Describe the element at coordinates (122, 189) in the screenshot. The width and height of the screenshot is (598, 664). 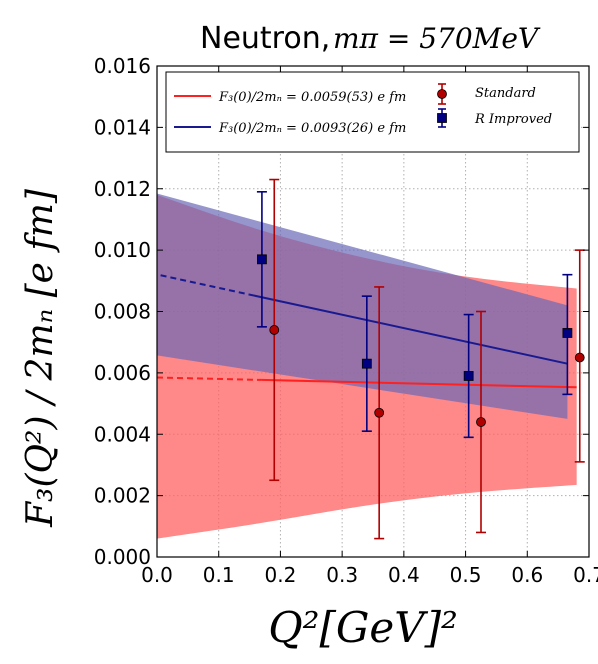
I see `y-tick-label: 0.012` at that location.